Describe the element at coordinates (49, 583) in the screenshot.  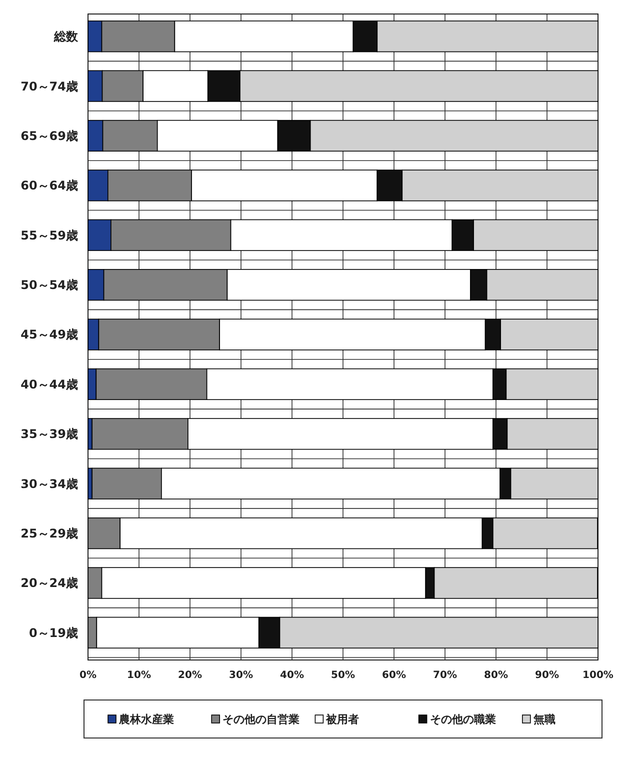
I see `y-tick-label: 20～24歳` at that location.